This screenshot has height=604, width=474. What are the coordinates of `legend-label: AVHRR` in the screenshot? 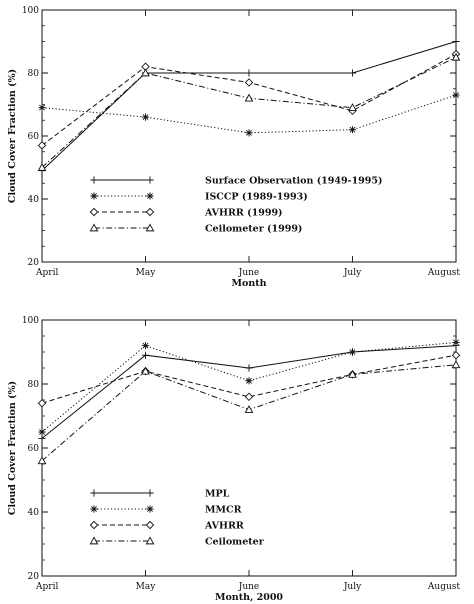 It's located at (224, 526).